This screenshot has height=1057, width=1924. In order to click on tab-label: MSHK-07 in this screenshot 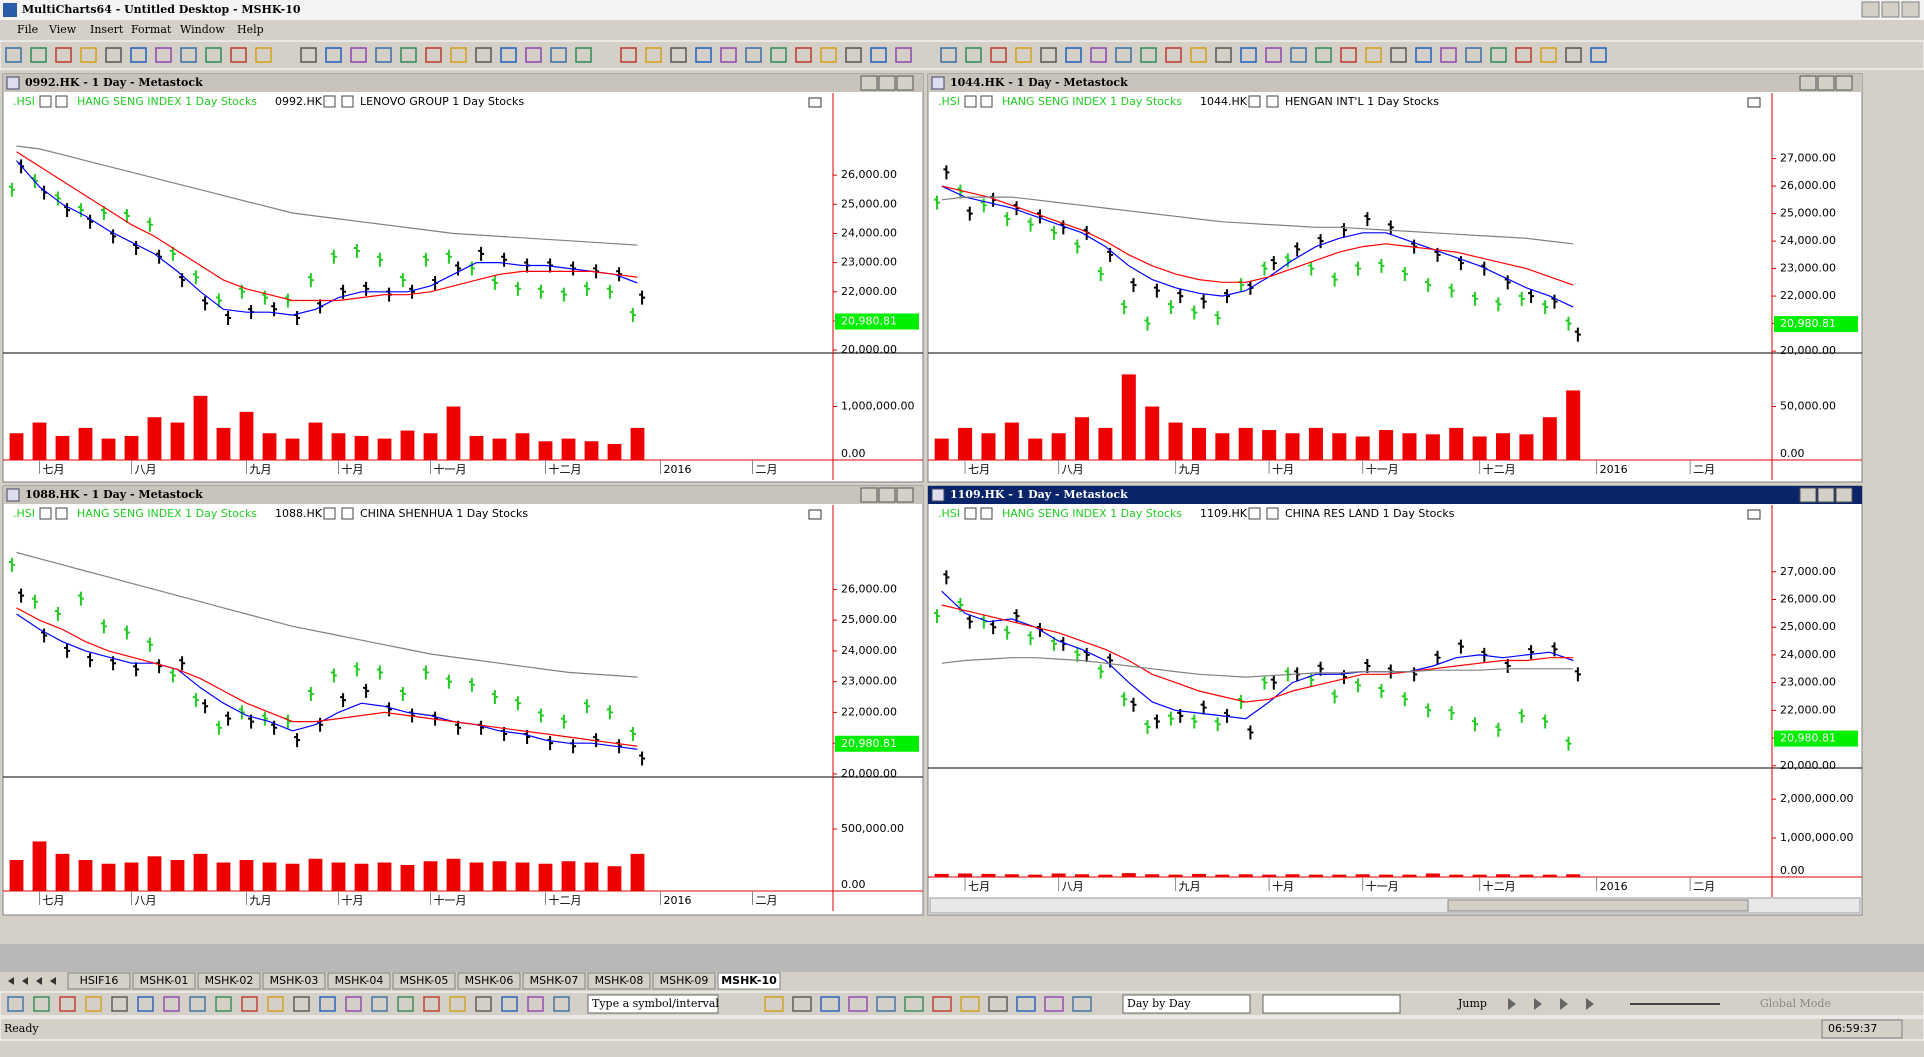, I will do `click(554, 980)`.